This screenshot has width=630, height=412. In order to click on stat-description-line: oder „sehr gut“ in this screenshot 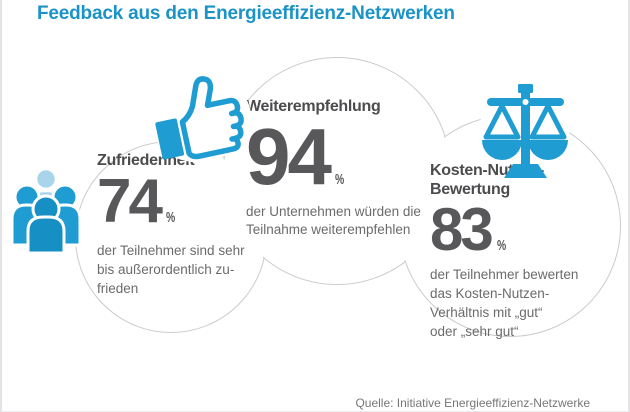, I will do `click(474, 331)`.